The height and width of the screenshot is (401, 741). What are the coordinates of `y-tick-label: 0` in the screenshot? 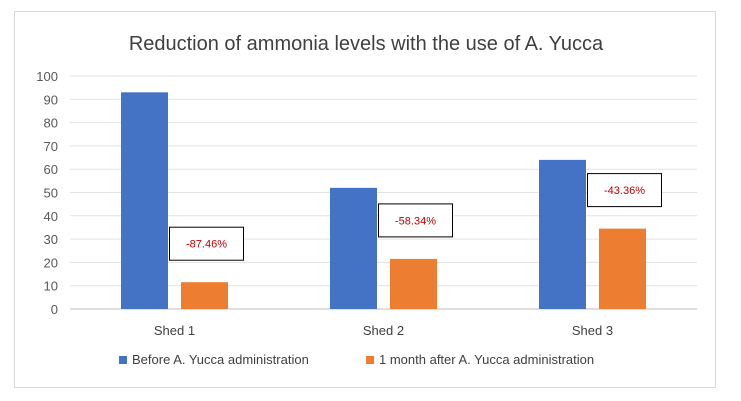 It's located at (54, 309).